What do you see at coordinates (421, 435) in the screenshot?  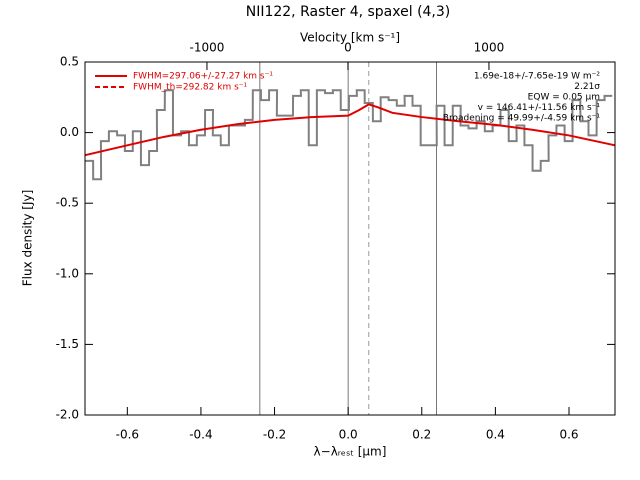 I see `x-tick-label: 0.2` at bounding box center [421, 435].